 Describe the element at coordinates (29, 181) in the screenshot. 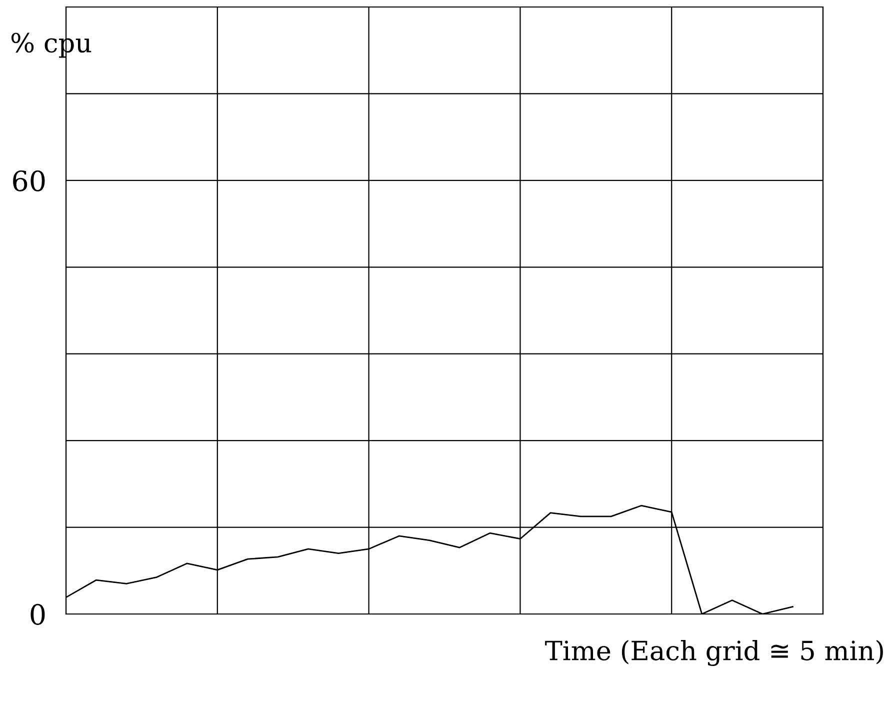

I see `y-tick-label: 60` at that location.